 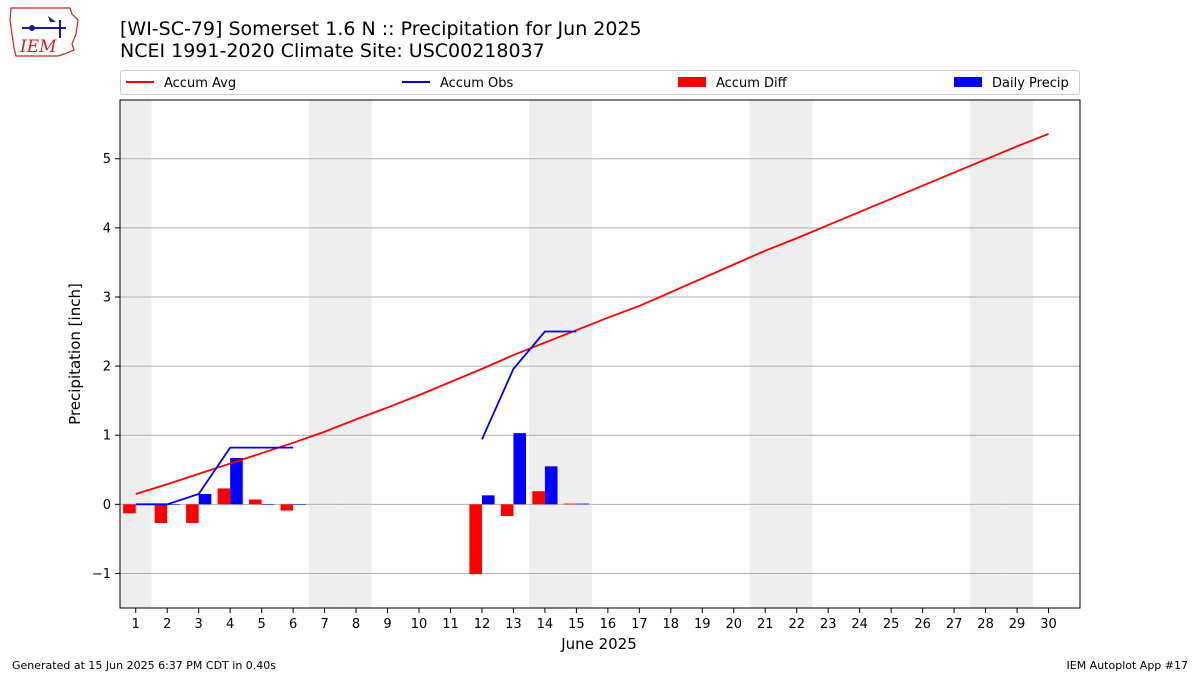 I want to click on x-tick-label-10: 10, so click(x=419, y=624).